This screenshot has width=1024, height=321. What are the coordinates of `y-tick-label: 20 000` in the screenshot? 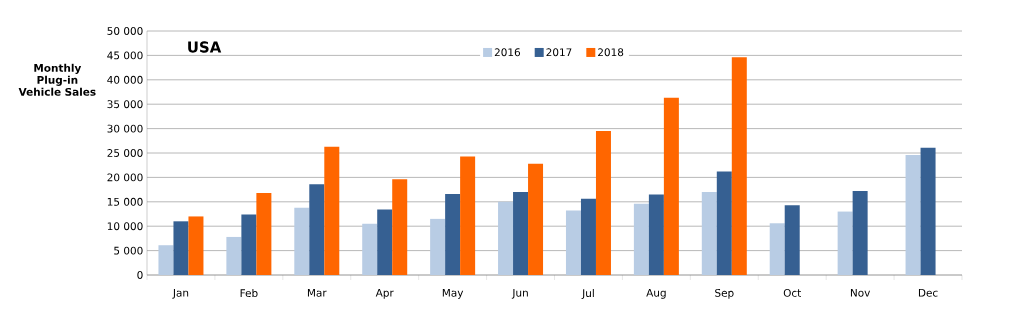 It's located at (125, 177).